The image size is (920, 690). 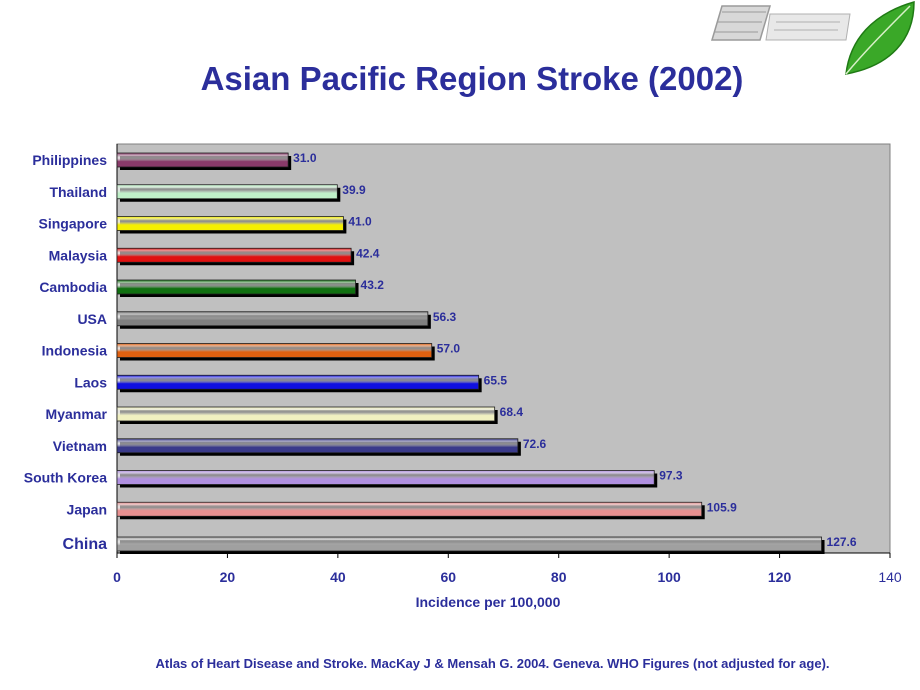 I want to click on y-tick-label: Cambodia, so click(x=73, y=287).